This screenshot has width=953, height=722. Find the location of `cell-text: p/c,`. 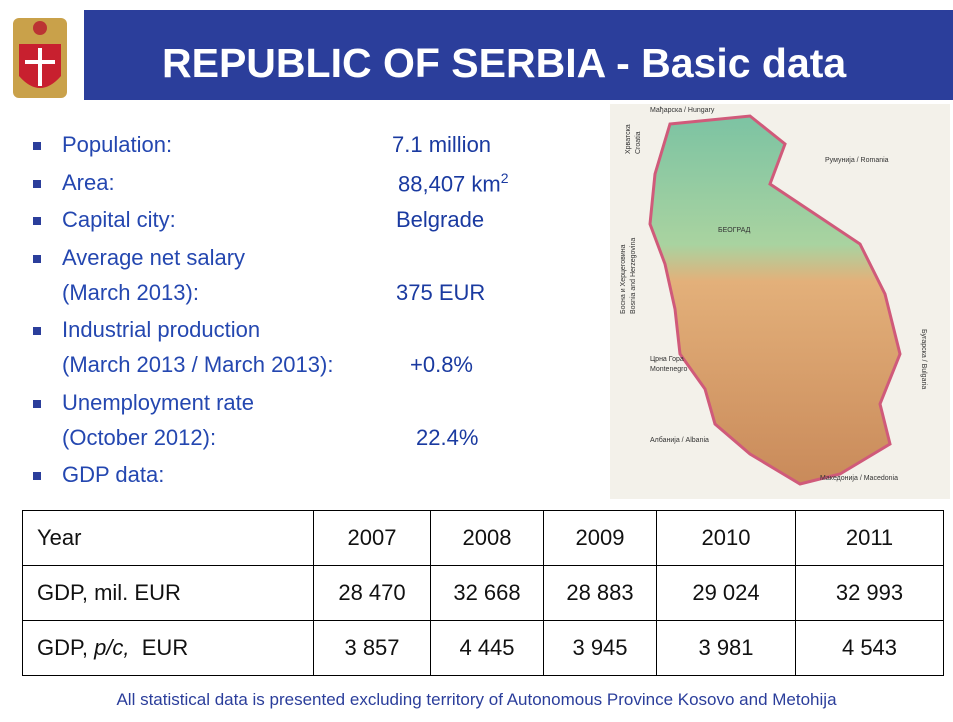

cell-text: p/c, is located at coordinates (112, 647).